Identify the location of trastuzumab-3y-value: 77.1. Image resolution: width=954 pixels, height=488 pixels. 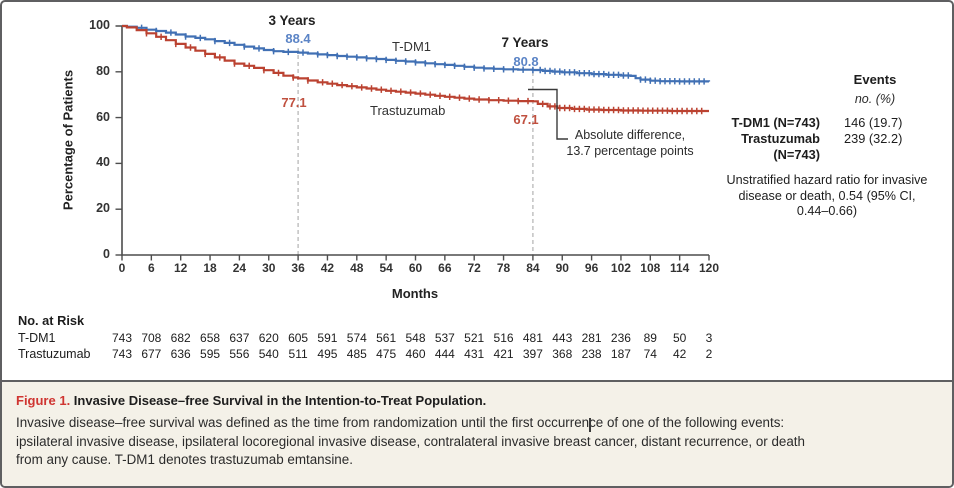
(294, 102).